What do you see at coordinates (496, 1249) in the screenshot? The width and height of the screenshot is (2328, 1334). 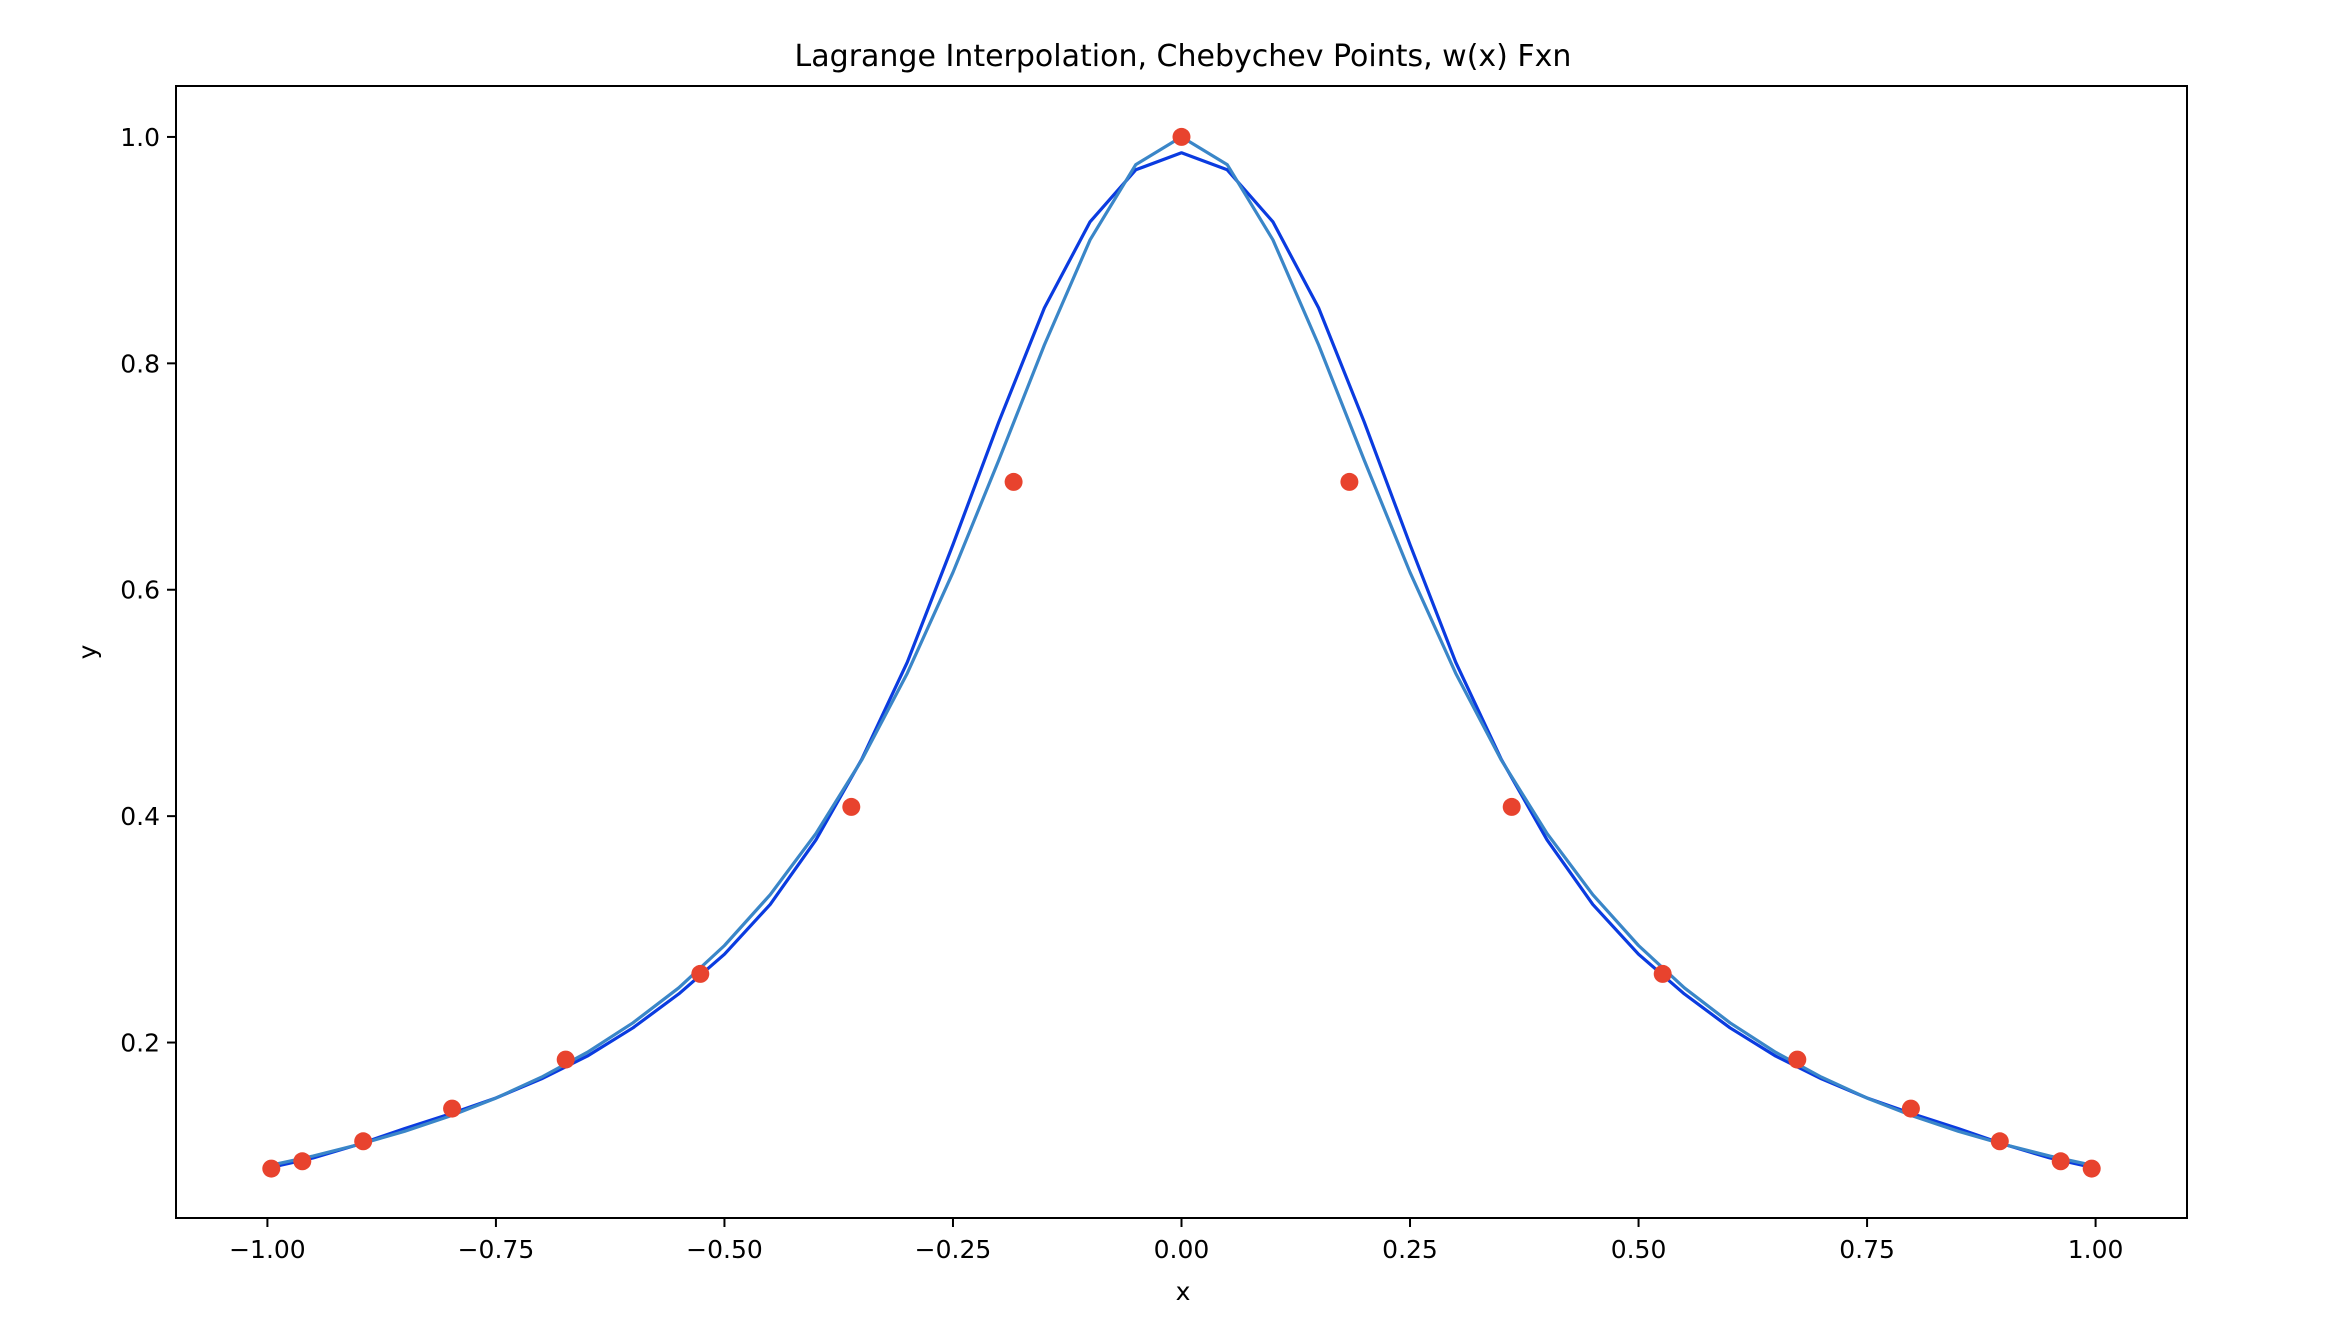 I see `x-tick-label: −0.75` at bounding box center [496, 1249].